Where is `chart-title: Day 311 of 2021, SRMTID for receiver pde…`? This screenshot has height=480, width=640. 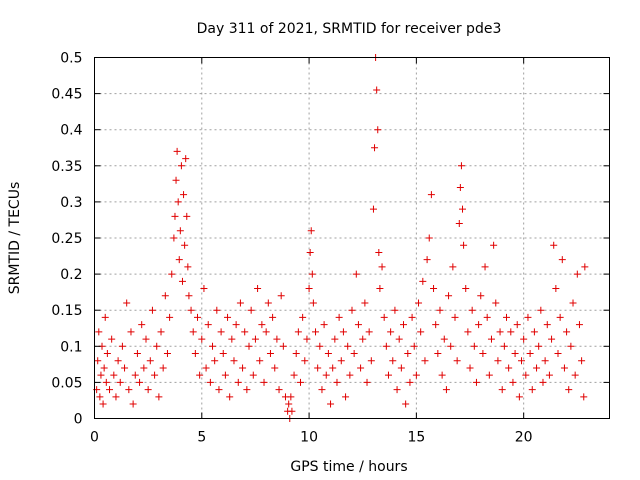 chart-title: Day 311 of 2021, SRMTID for receiver pde… is located at coordinates (349, 29).